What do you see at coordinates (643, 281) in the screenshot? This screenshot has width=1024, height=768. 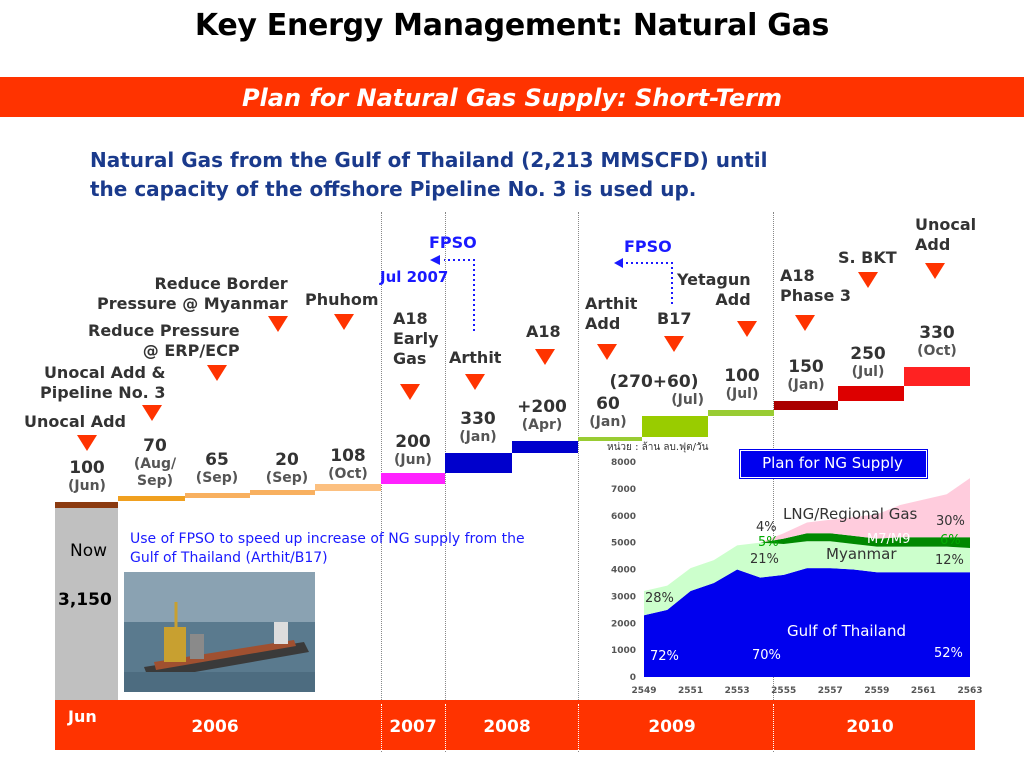 I see `fpso-arrow-2-icon` at bounding box center [643, 281].